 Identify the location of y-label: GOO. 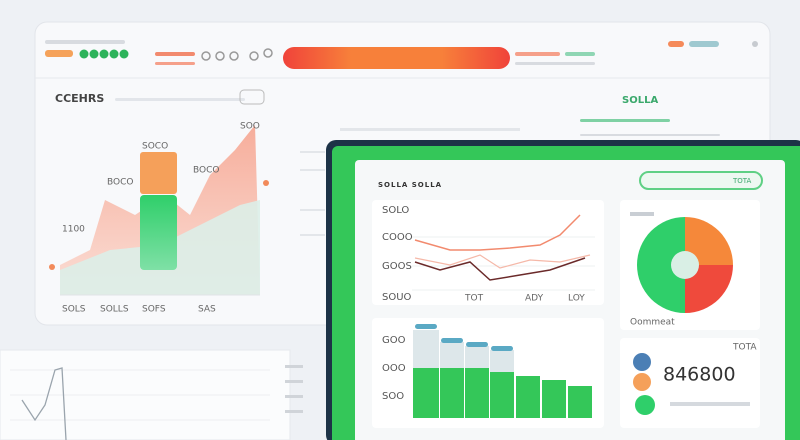
(394, 340).